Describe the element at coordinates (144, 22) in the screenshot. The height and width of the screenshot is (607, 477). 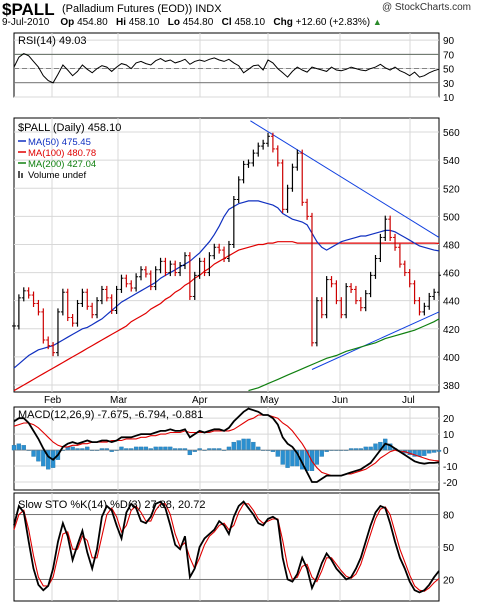
I see `high-value: 458.10` at that location.